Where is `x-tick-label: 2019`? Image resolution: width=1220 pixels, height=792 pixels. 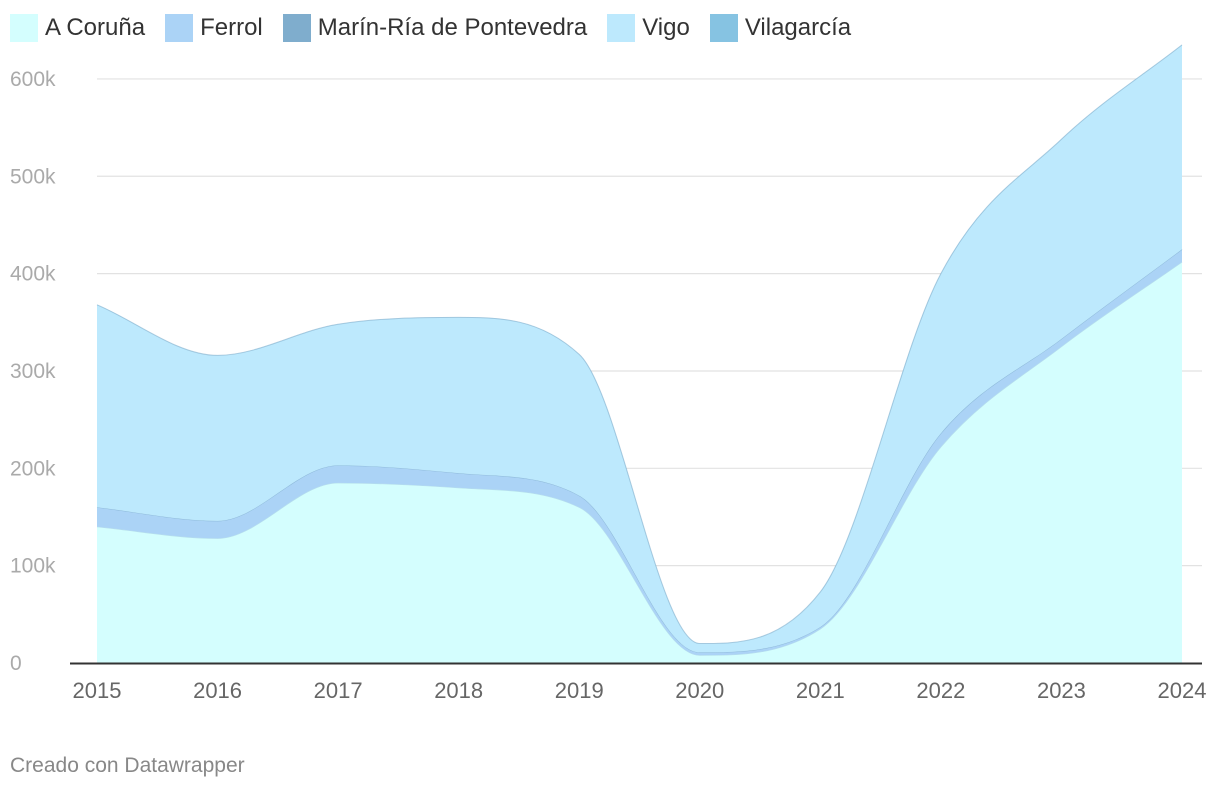
x-tick-label: 2019 is located at coordinates (579, 690).